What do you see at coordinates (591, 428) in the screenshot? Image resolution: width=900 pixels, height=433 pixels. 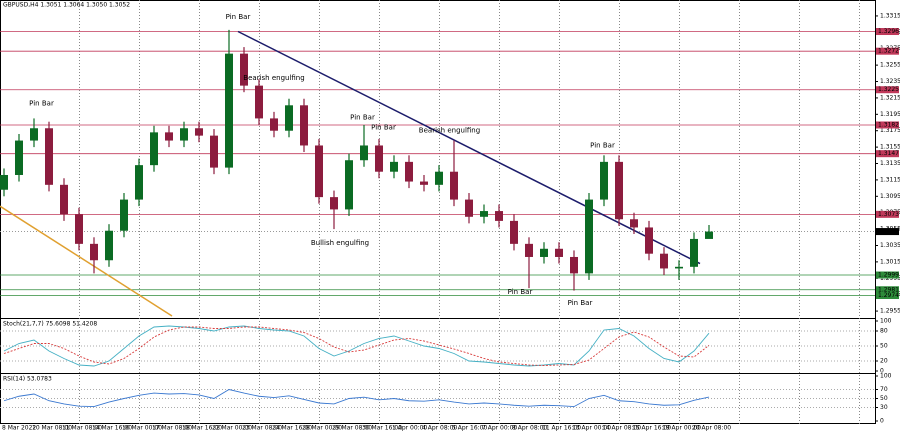 I see `x-tick-label: 13 Apr 00:00` at bounding box center [591, 428].